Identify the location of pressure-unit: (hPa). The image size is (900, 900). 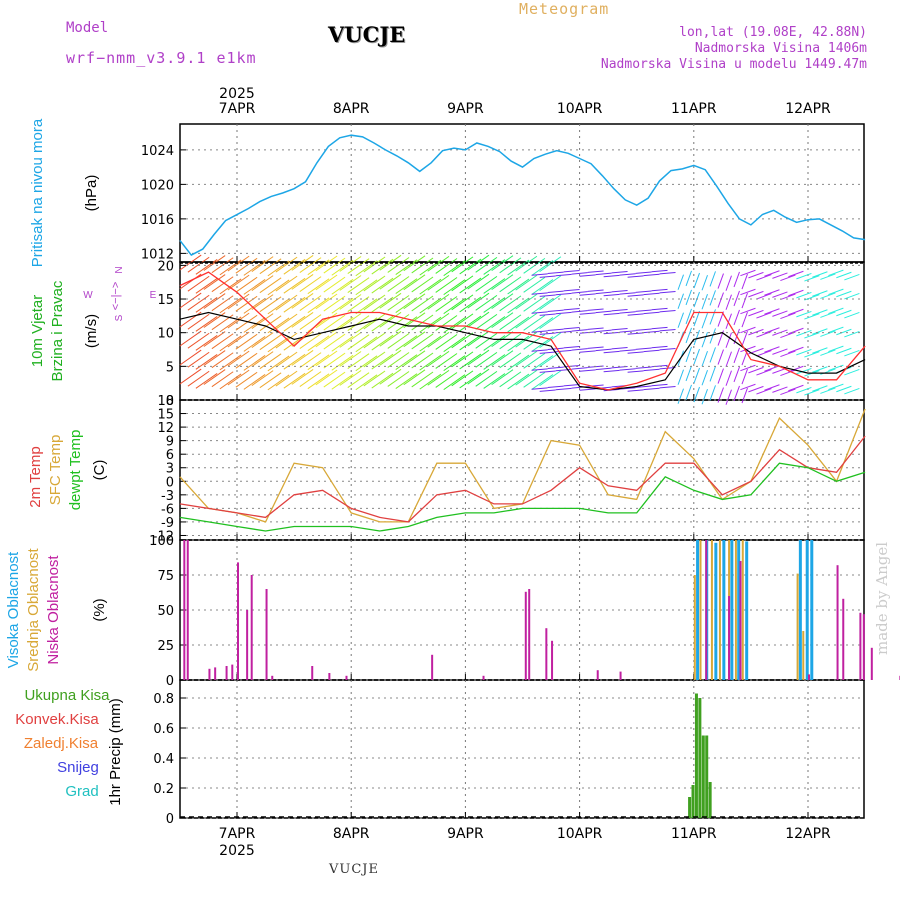
(91, 193).